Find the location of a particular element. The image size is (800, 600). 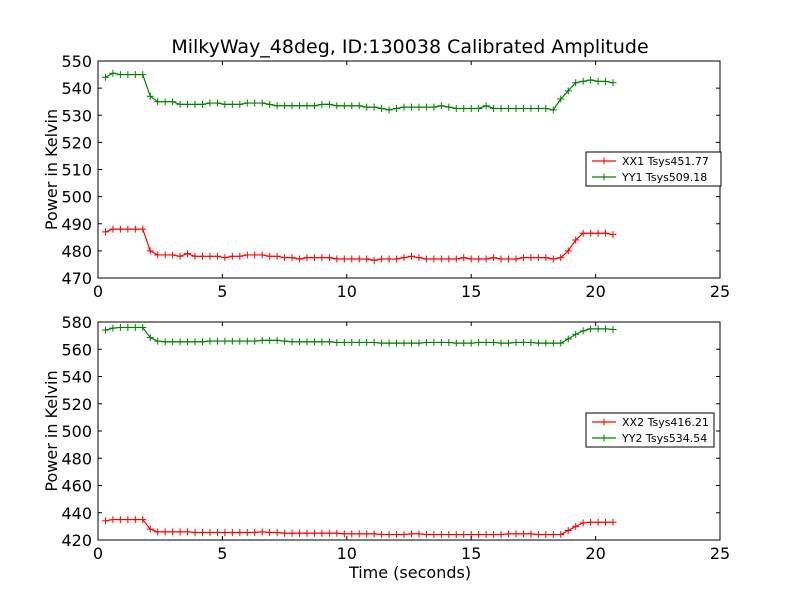

x-tick-label-p1-4: 20 is located at coordinates (595, 553).